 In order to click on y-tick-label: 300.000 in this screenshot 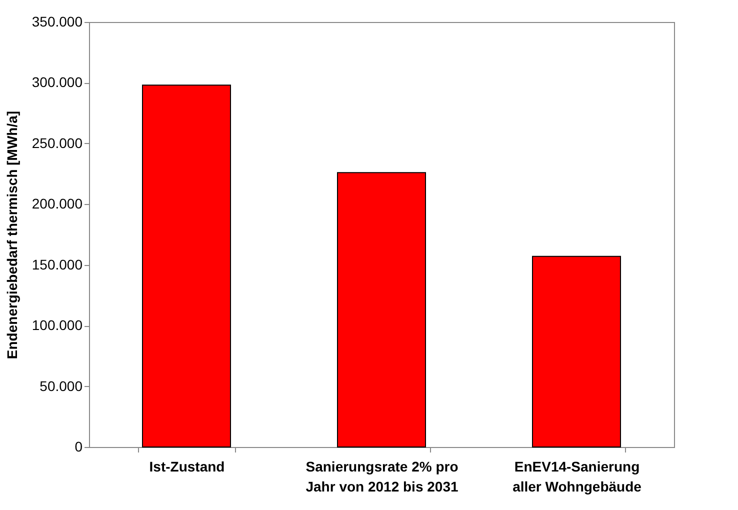, I will do `click(57, 82)`.